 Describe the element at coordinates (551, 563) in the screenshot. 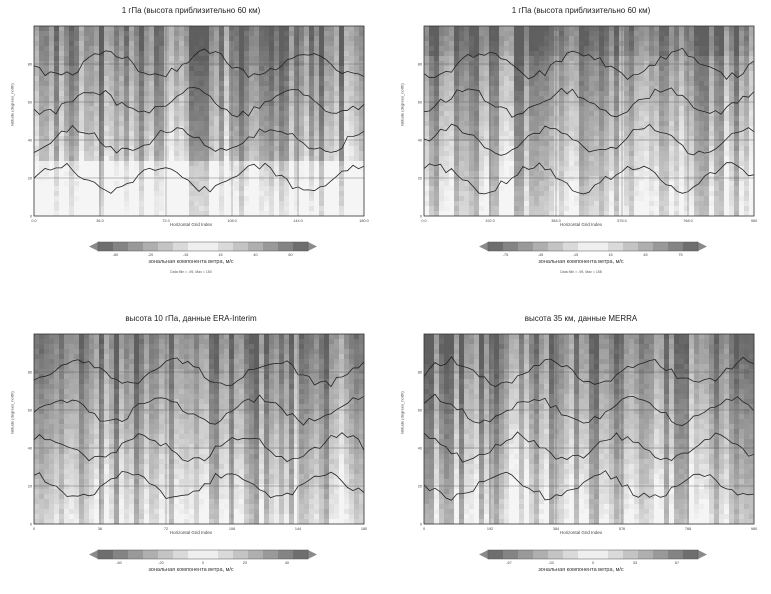

I see `colorbar-tick-label: -33` at that location.